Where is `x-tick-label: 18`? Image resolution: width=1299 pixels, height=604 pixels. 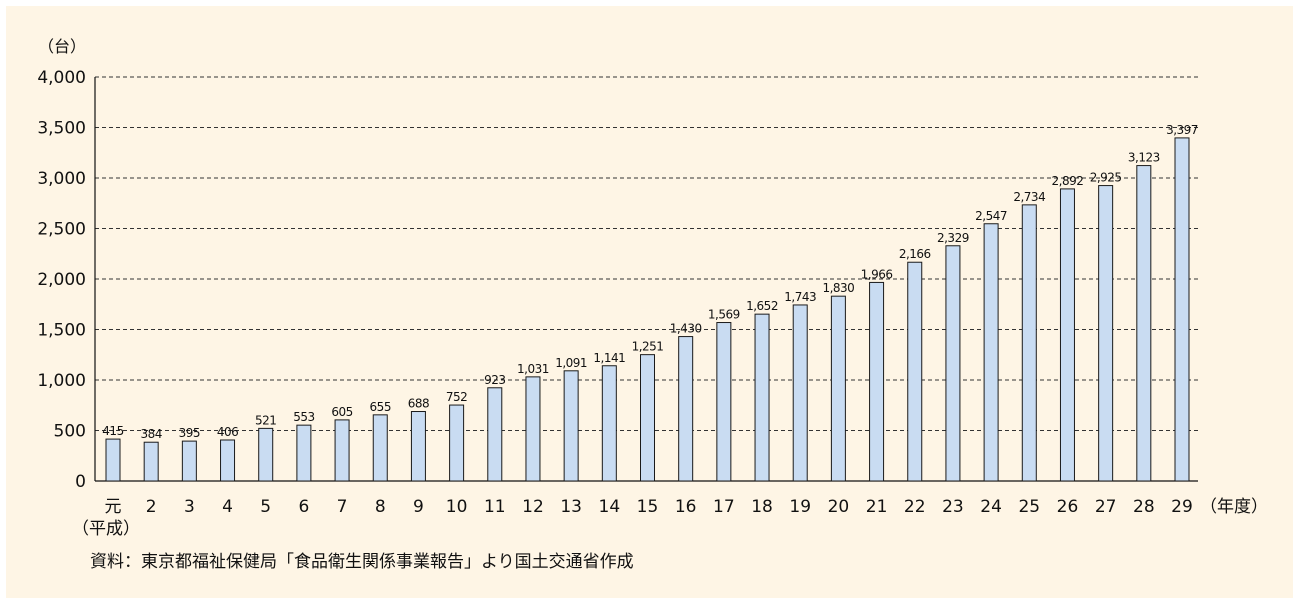 x-tick-label: 18 is located at coordinates (762, 507).